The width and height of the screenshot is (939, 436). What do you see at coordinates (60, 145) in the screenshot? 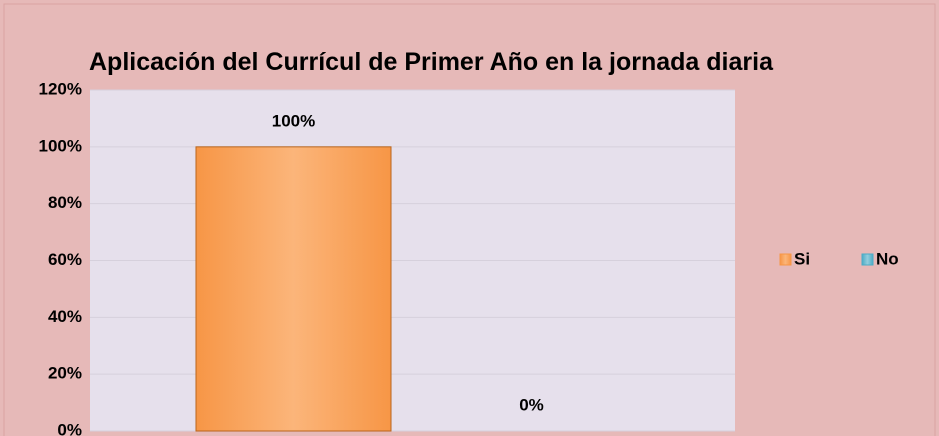
I see `y-tick-label: 100%` at bounding box center [60, 145].